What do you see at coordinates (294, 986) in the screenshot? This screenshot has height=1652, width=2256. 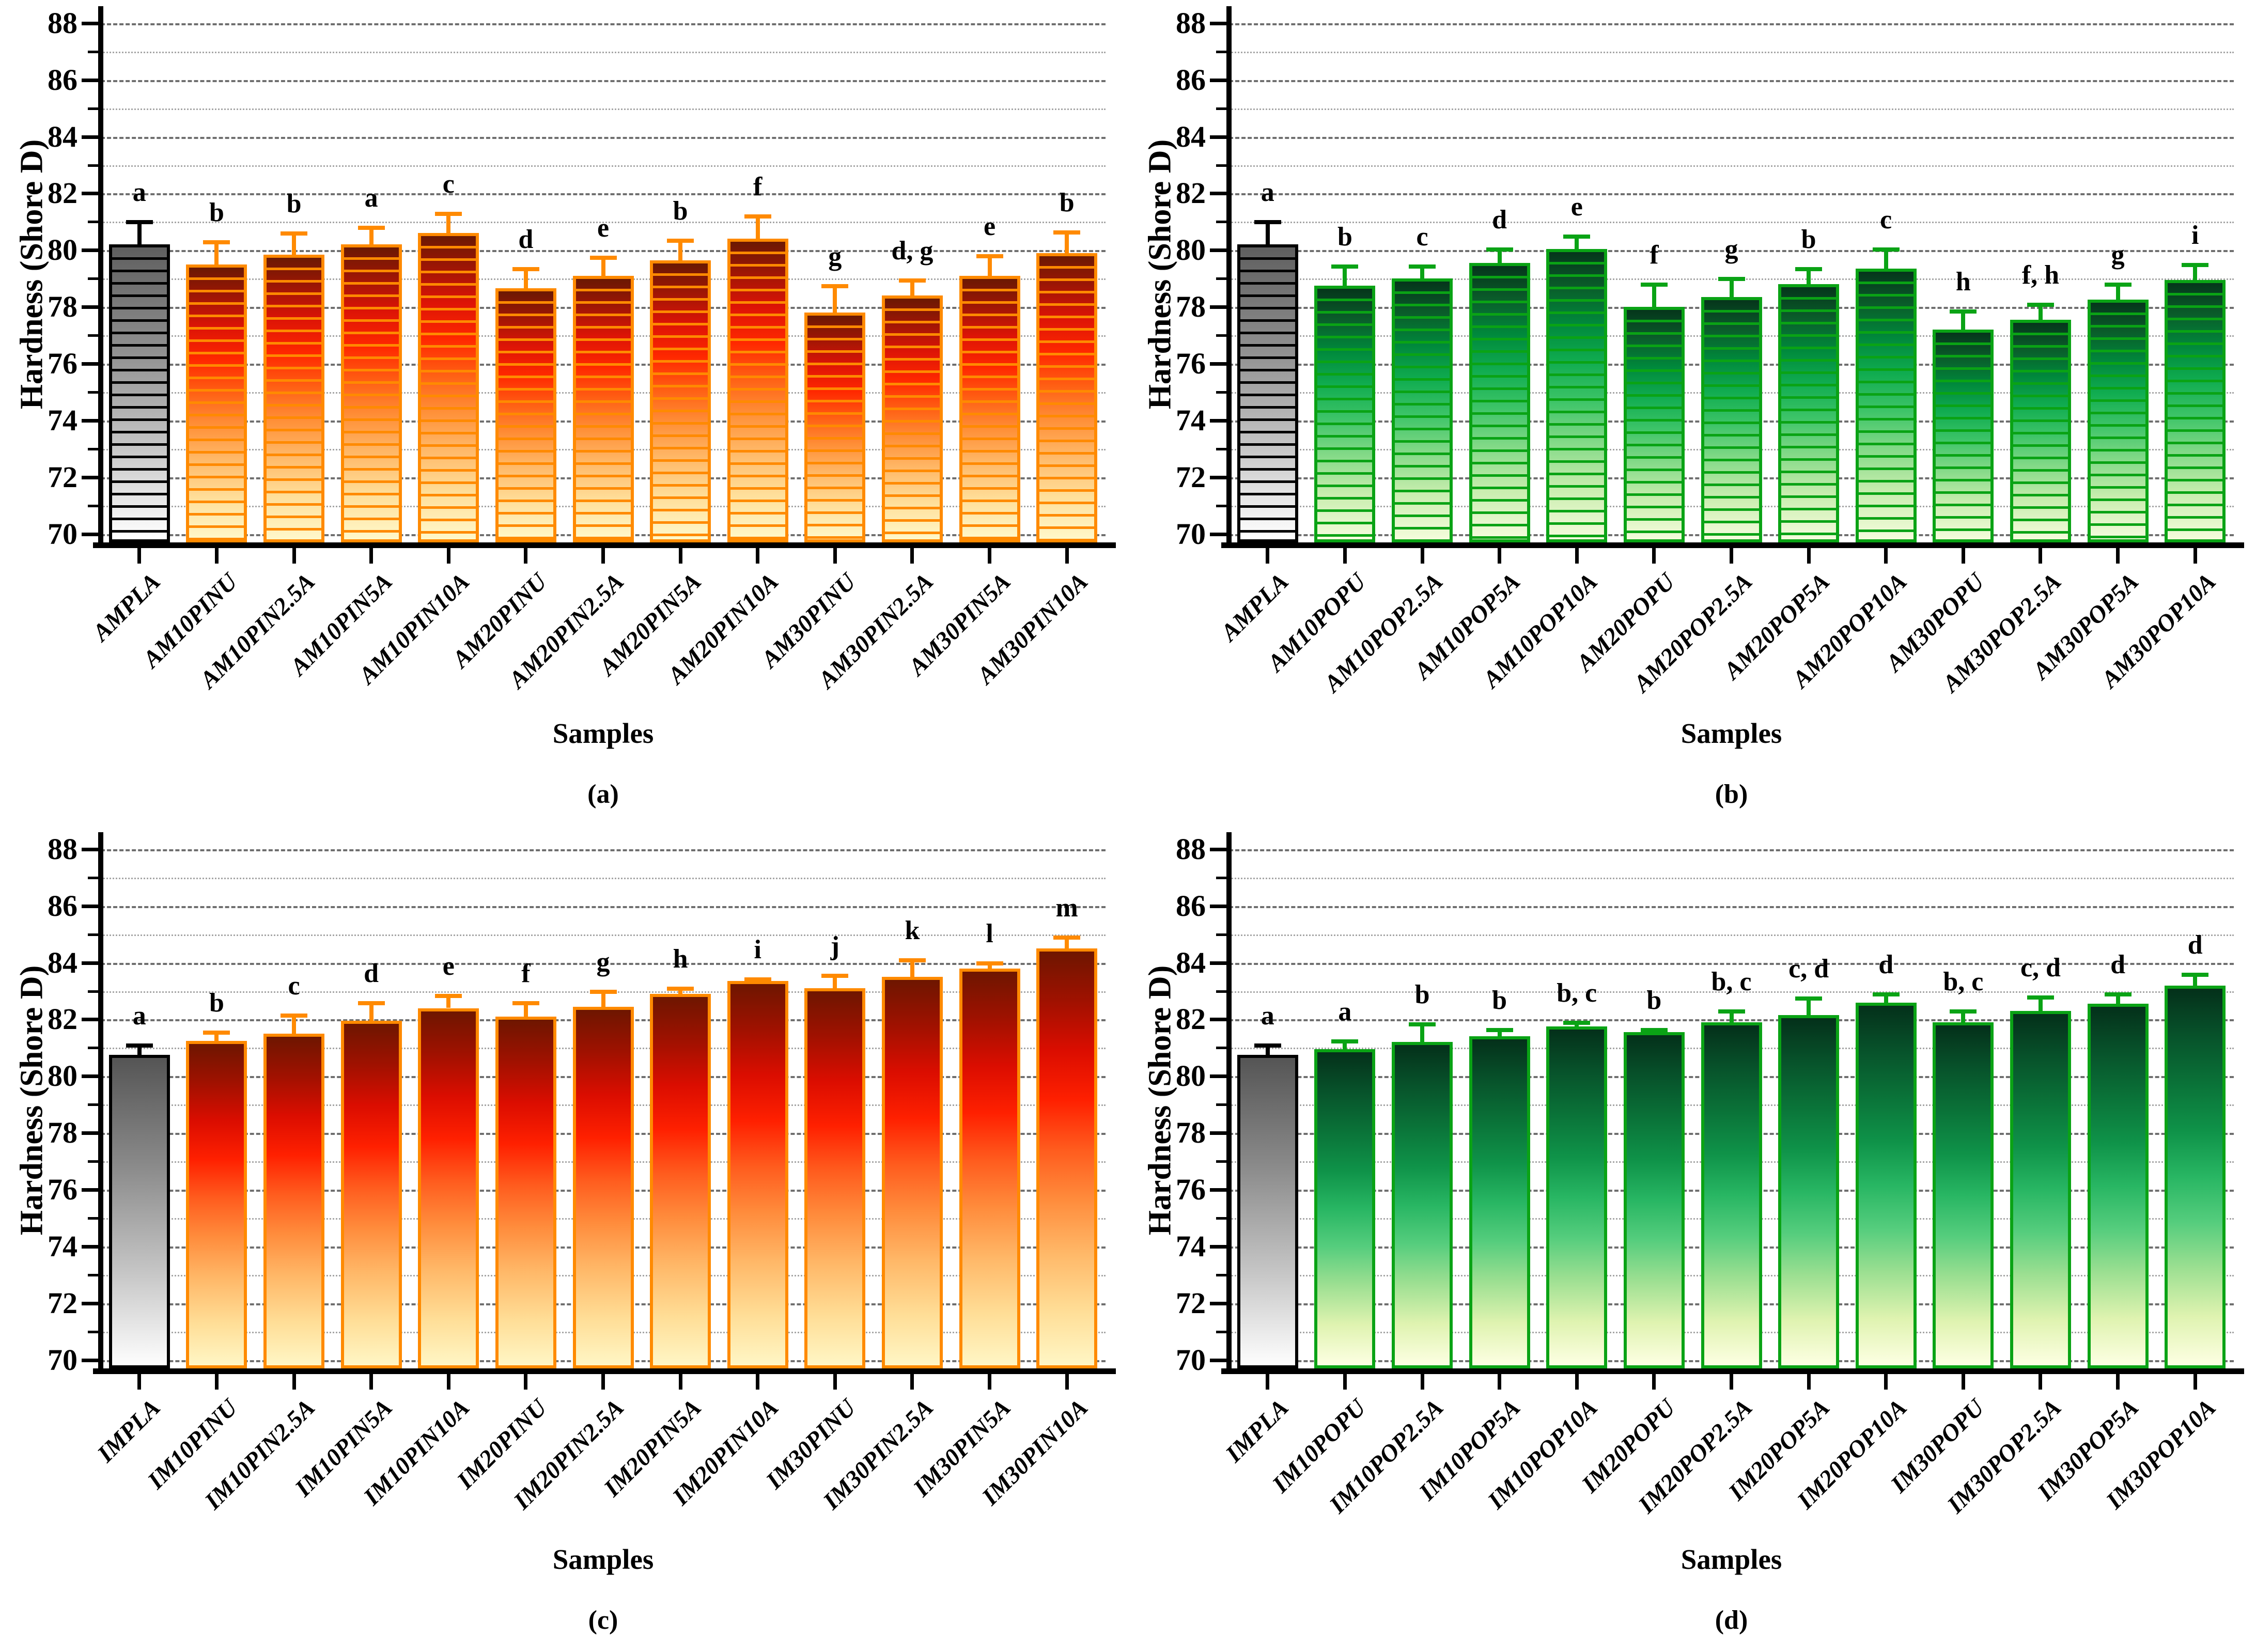 I see `significance-letter-IM10PIN2.5A: c` at bounding box center [294, 986].